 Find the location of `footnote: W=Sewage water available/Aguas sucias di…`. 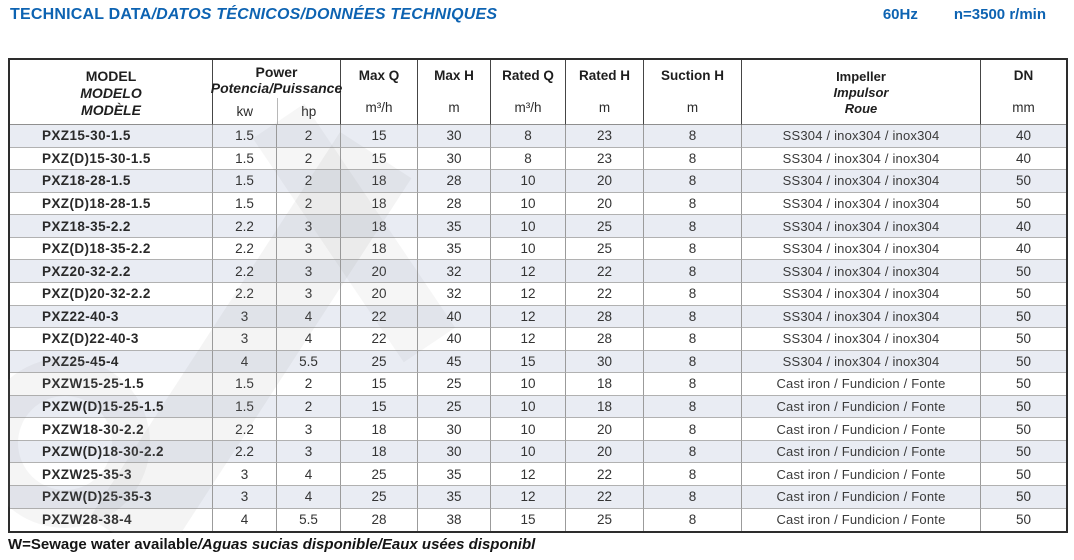

footnote: W=Sewage water available/Aguas sucias di… is located at coordinates (271, 544).